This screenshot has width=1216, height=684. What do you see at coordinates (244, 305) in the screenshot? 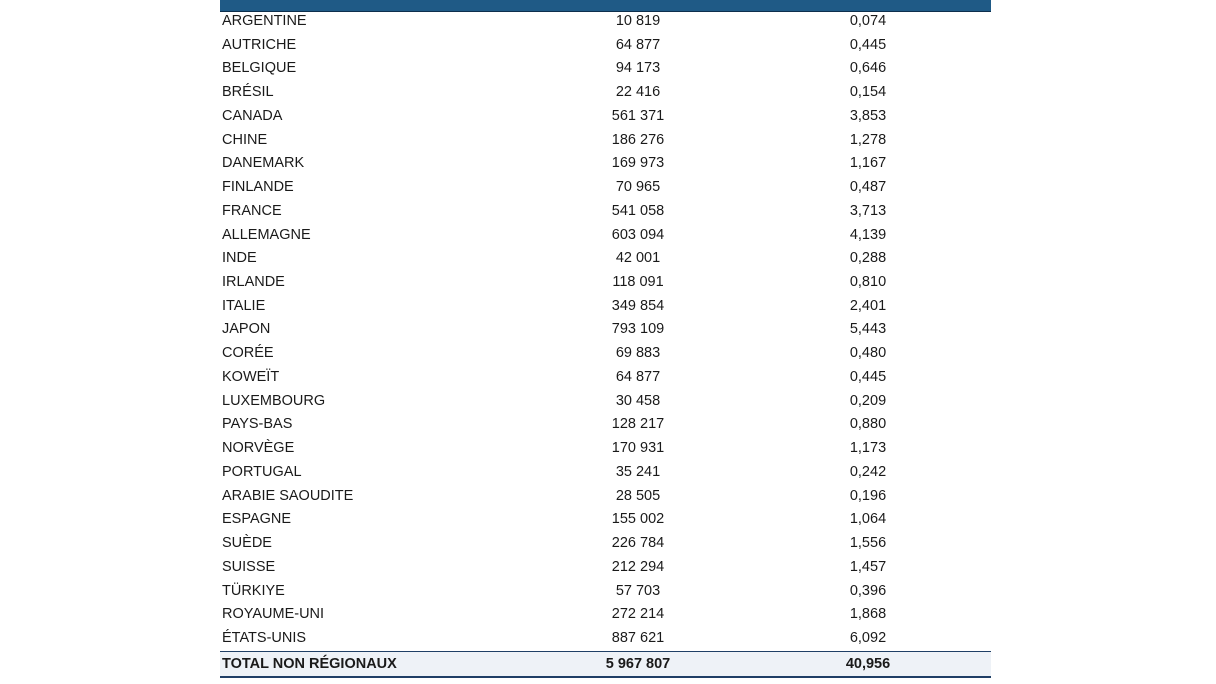
I see `country-name: ITALIE` at bounding box center [244, 305].